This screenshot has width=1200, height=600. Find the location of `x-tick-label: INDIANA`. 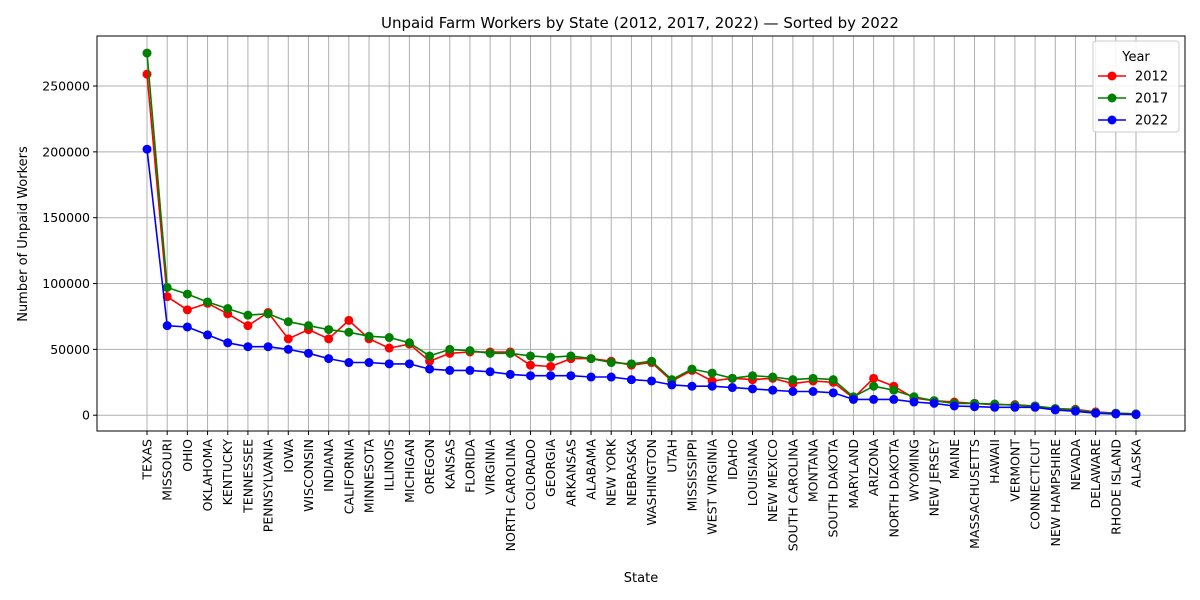

x-tick-label: INDIANA is located at coordinates (328, 465).